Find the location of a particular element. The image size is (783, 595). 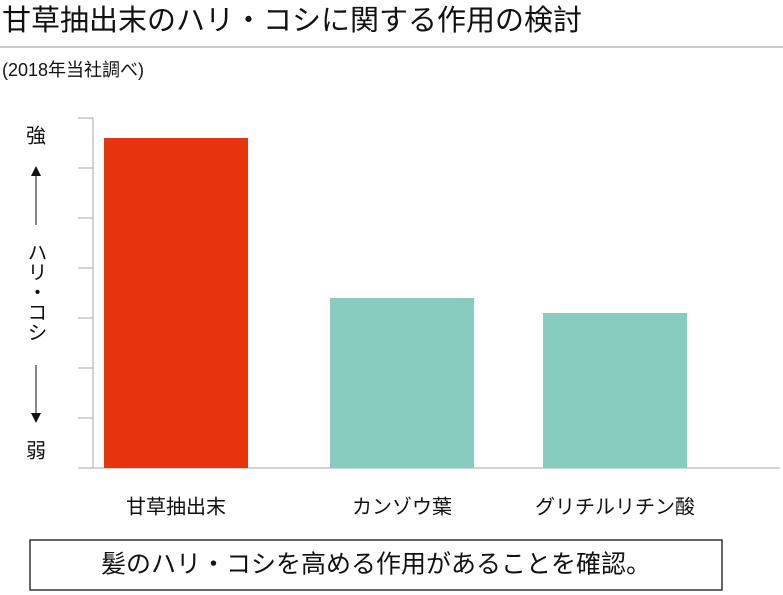

y-axis-bottom: 弱 is located at coordinates (36, 451).